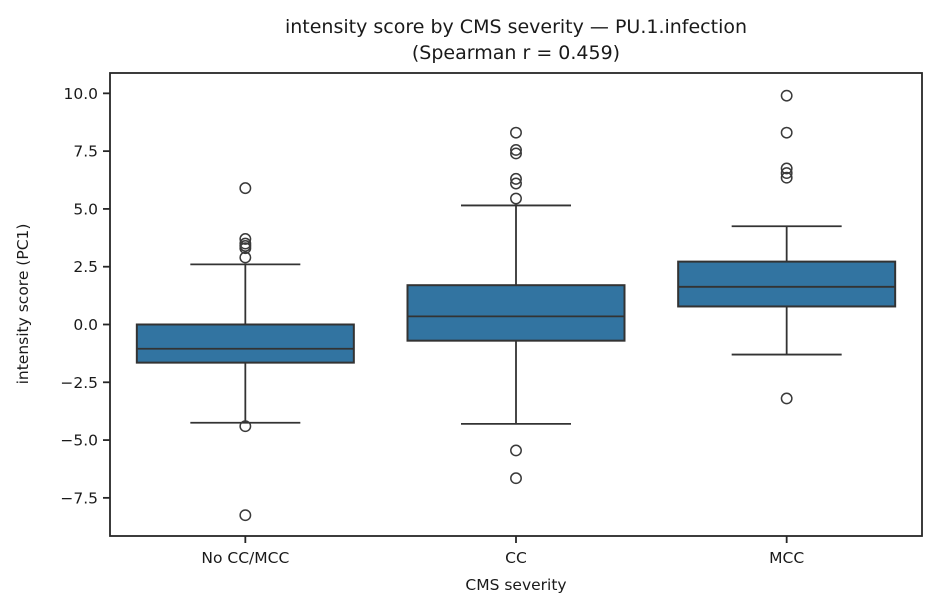 This screenshot has height=614, width=937. What do you see at coordinates (23, 304) in the screenshot?
I see `y-axis-label: intensity score (PC1)` at bounding box center [23, 304].